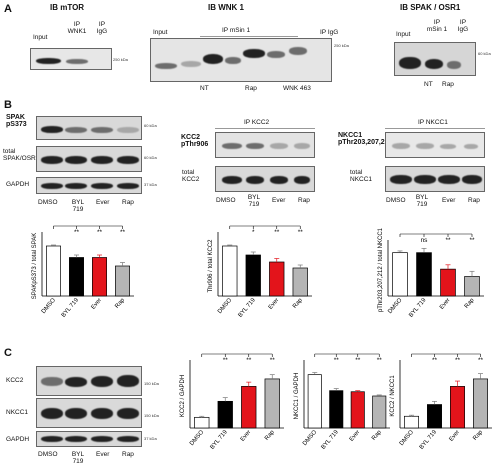  Describe the element at coordinates (103, 454) in the screenshot. I see `c-lane-ever: Ever` at that location.